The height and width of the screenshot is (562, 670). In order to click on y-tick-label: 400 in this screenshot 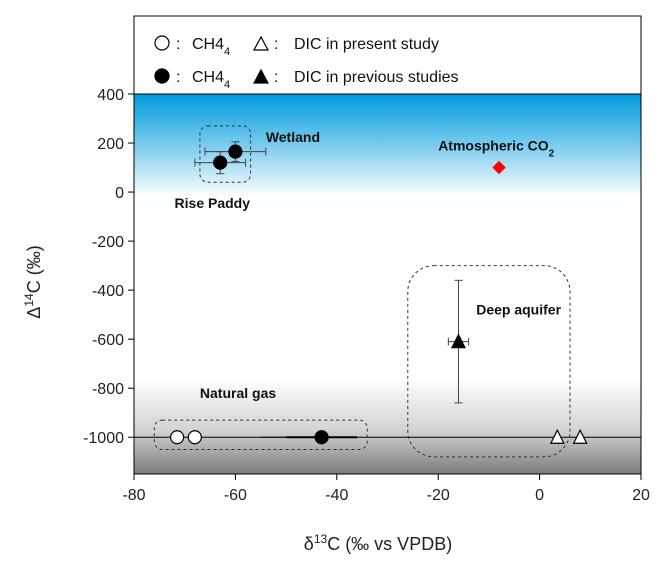, I will do `click(110, 95)`.